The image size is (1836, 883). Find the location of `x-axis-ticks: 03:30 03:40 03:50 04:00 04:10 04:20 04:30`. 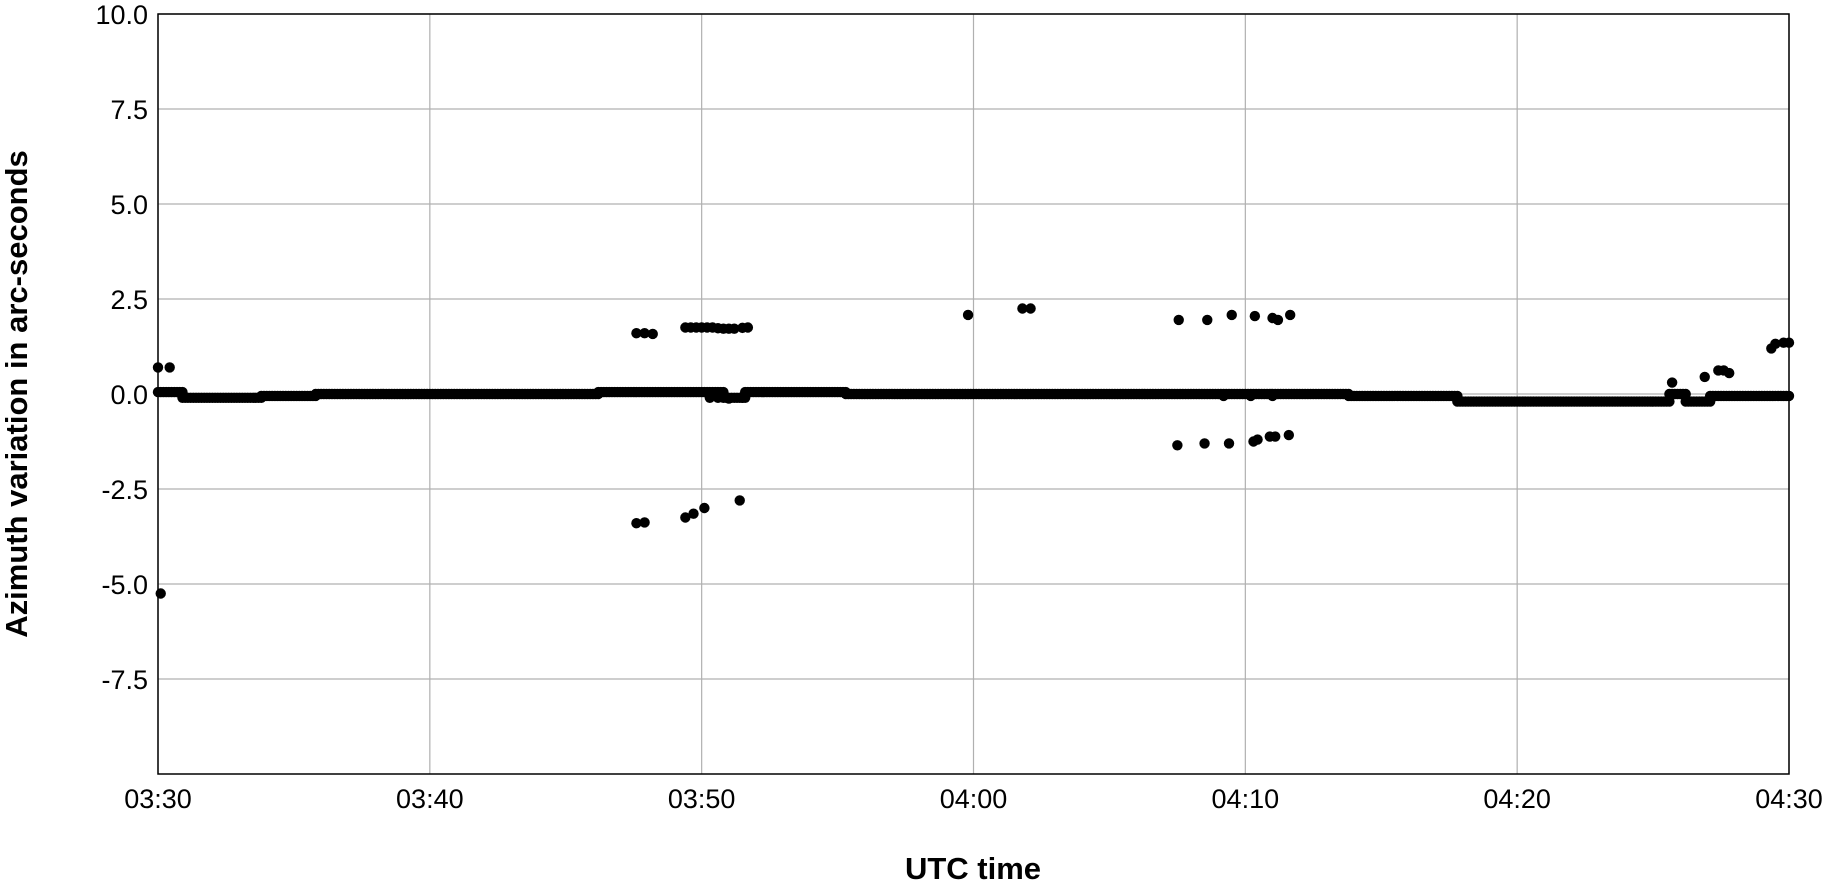

x-axis-ticks: 03:30 03:40 03:50 04:00 04:10 04:20 04:30 is located at coordinates (973, 799).